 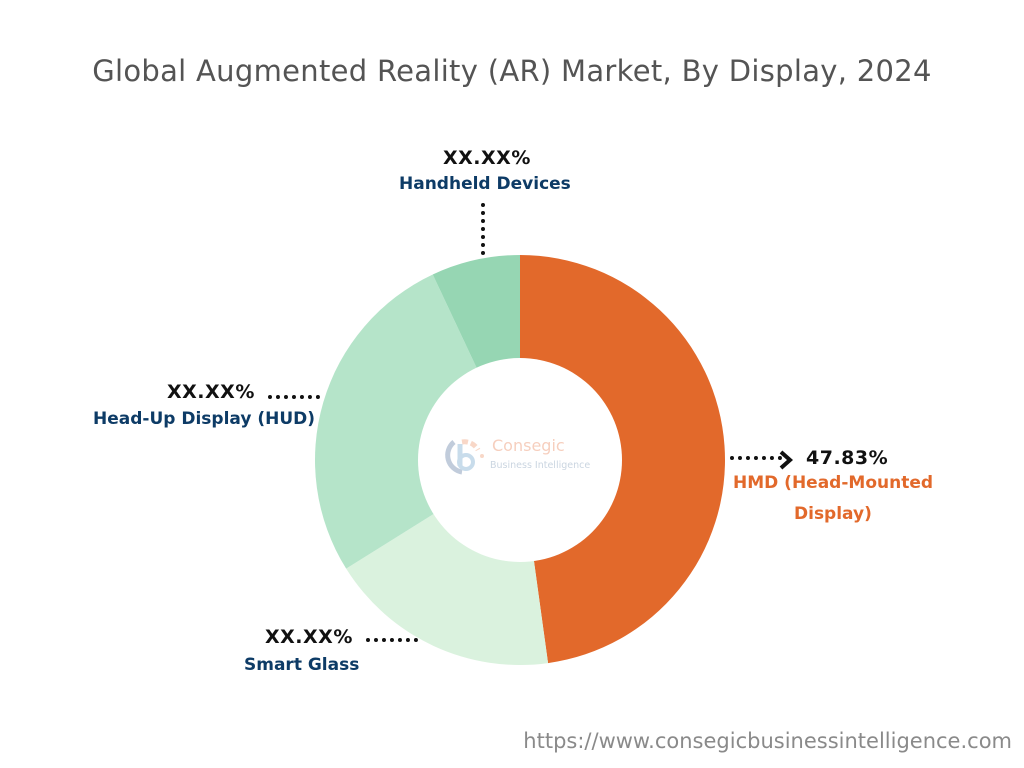 I want to click on handheld-leader-line, so click(x=485, y=229).